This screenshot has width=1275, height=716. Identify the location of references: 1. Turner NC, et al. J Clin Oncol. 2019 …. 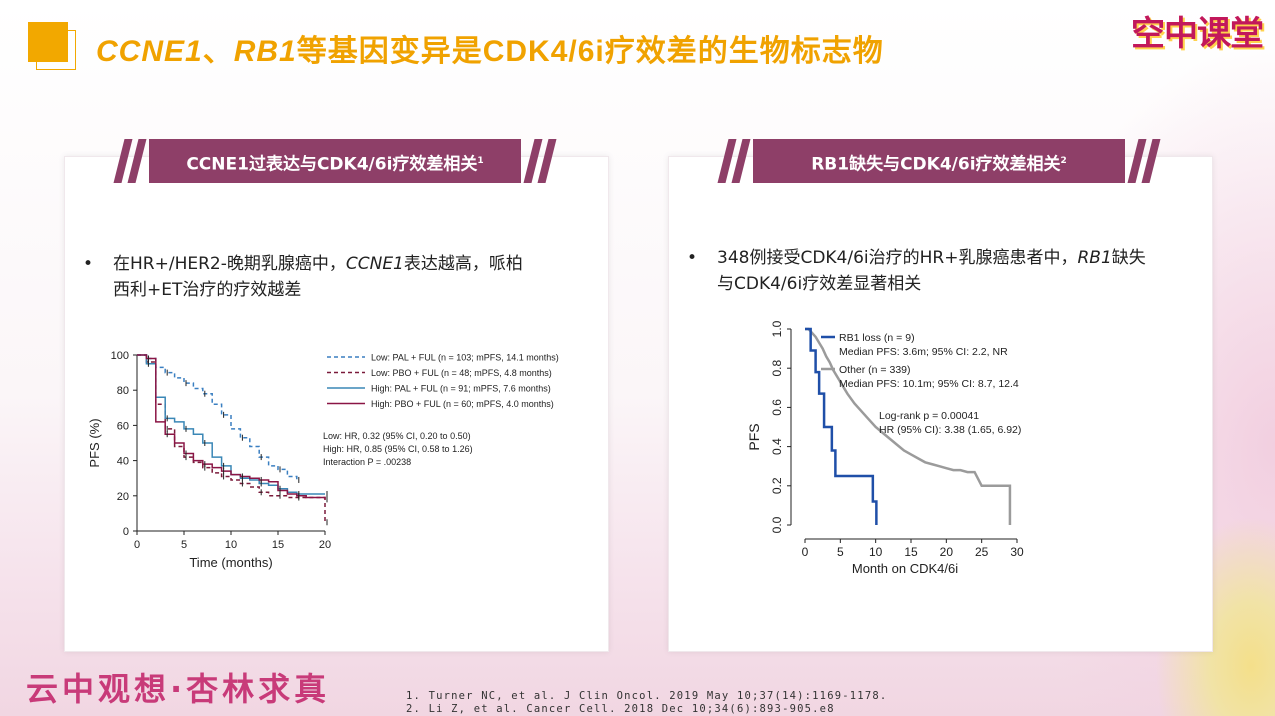
(646, 703).